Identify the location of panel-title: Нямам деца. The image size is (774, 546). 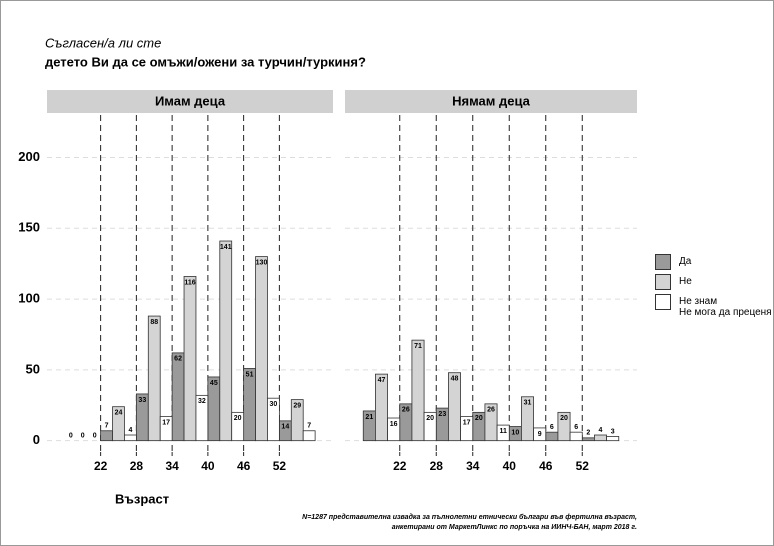
(491, 100).